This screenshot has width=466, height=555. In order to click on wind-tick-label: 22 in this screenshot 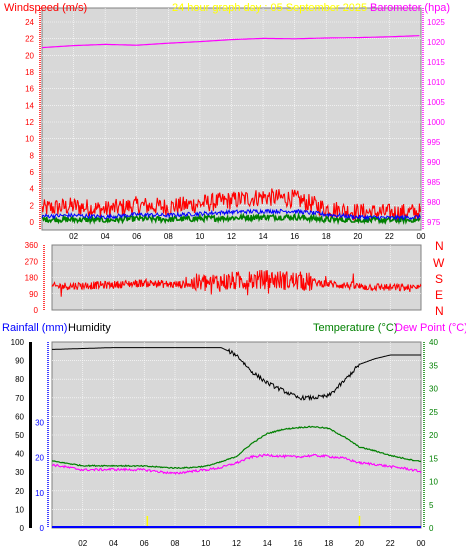, I will do `click(29, 39)`.